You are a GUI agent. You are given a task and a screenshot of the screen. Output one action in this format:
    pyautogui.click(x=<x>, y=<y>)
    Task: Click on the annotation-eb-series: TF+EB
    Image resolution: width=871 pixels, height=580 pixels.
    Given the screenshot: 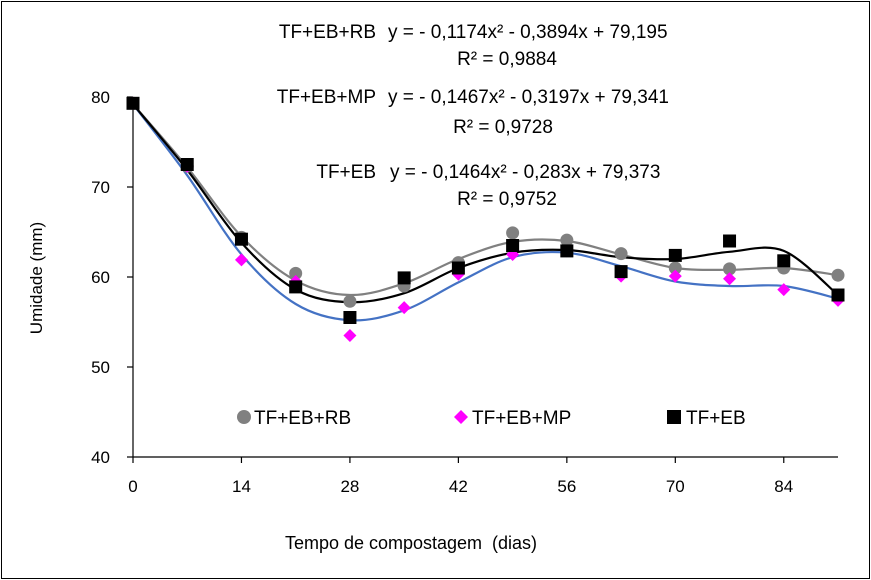 What is the action you would take?
    pyautogui.click(x=346, y=172)
    